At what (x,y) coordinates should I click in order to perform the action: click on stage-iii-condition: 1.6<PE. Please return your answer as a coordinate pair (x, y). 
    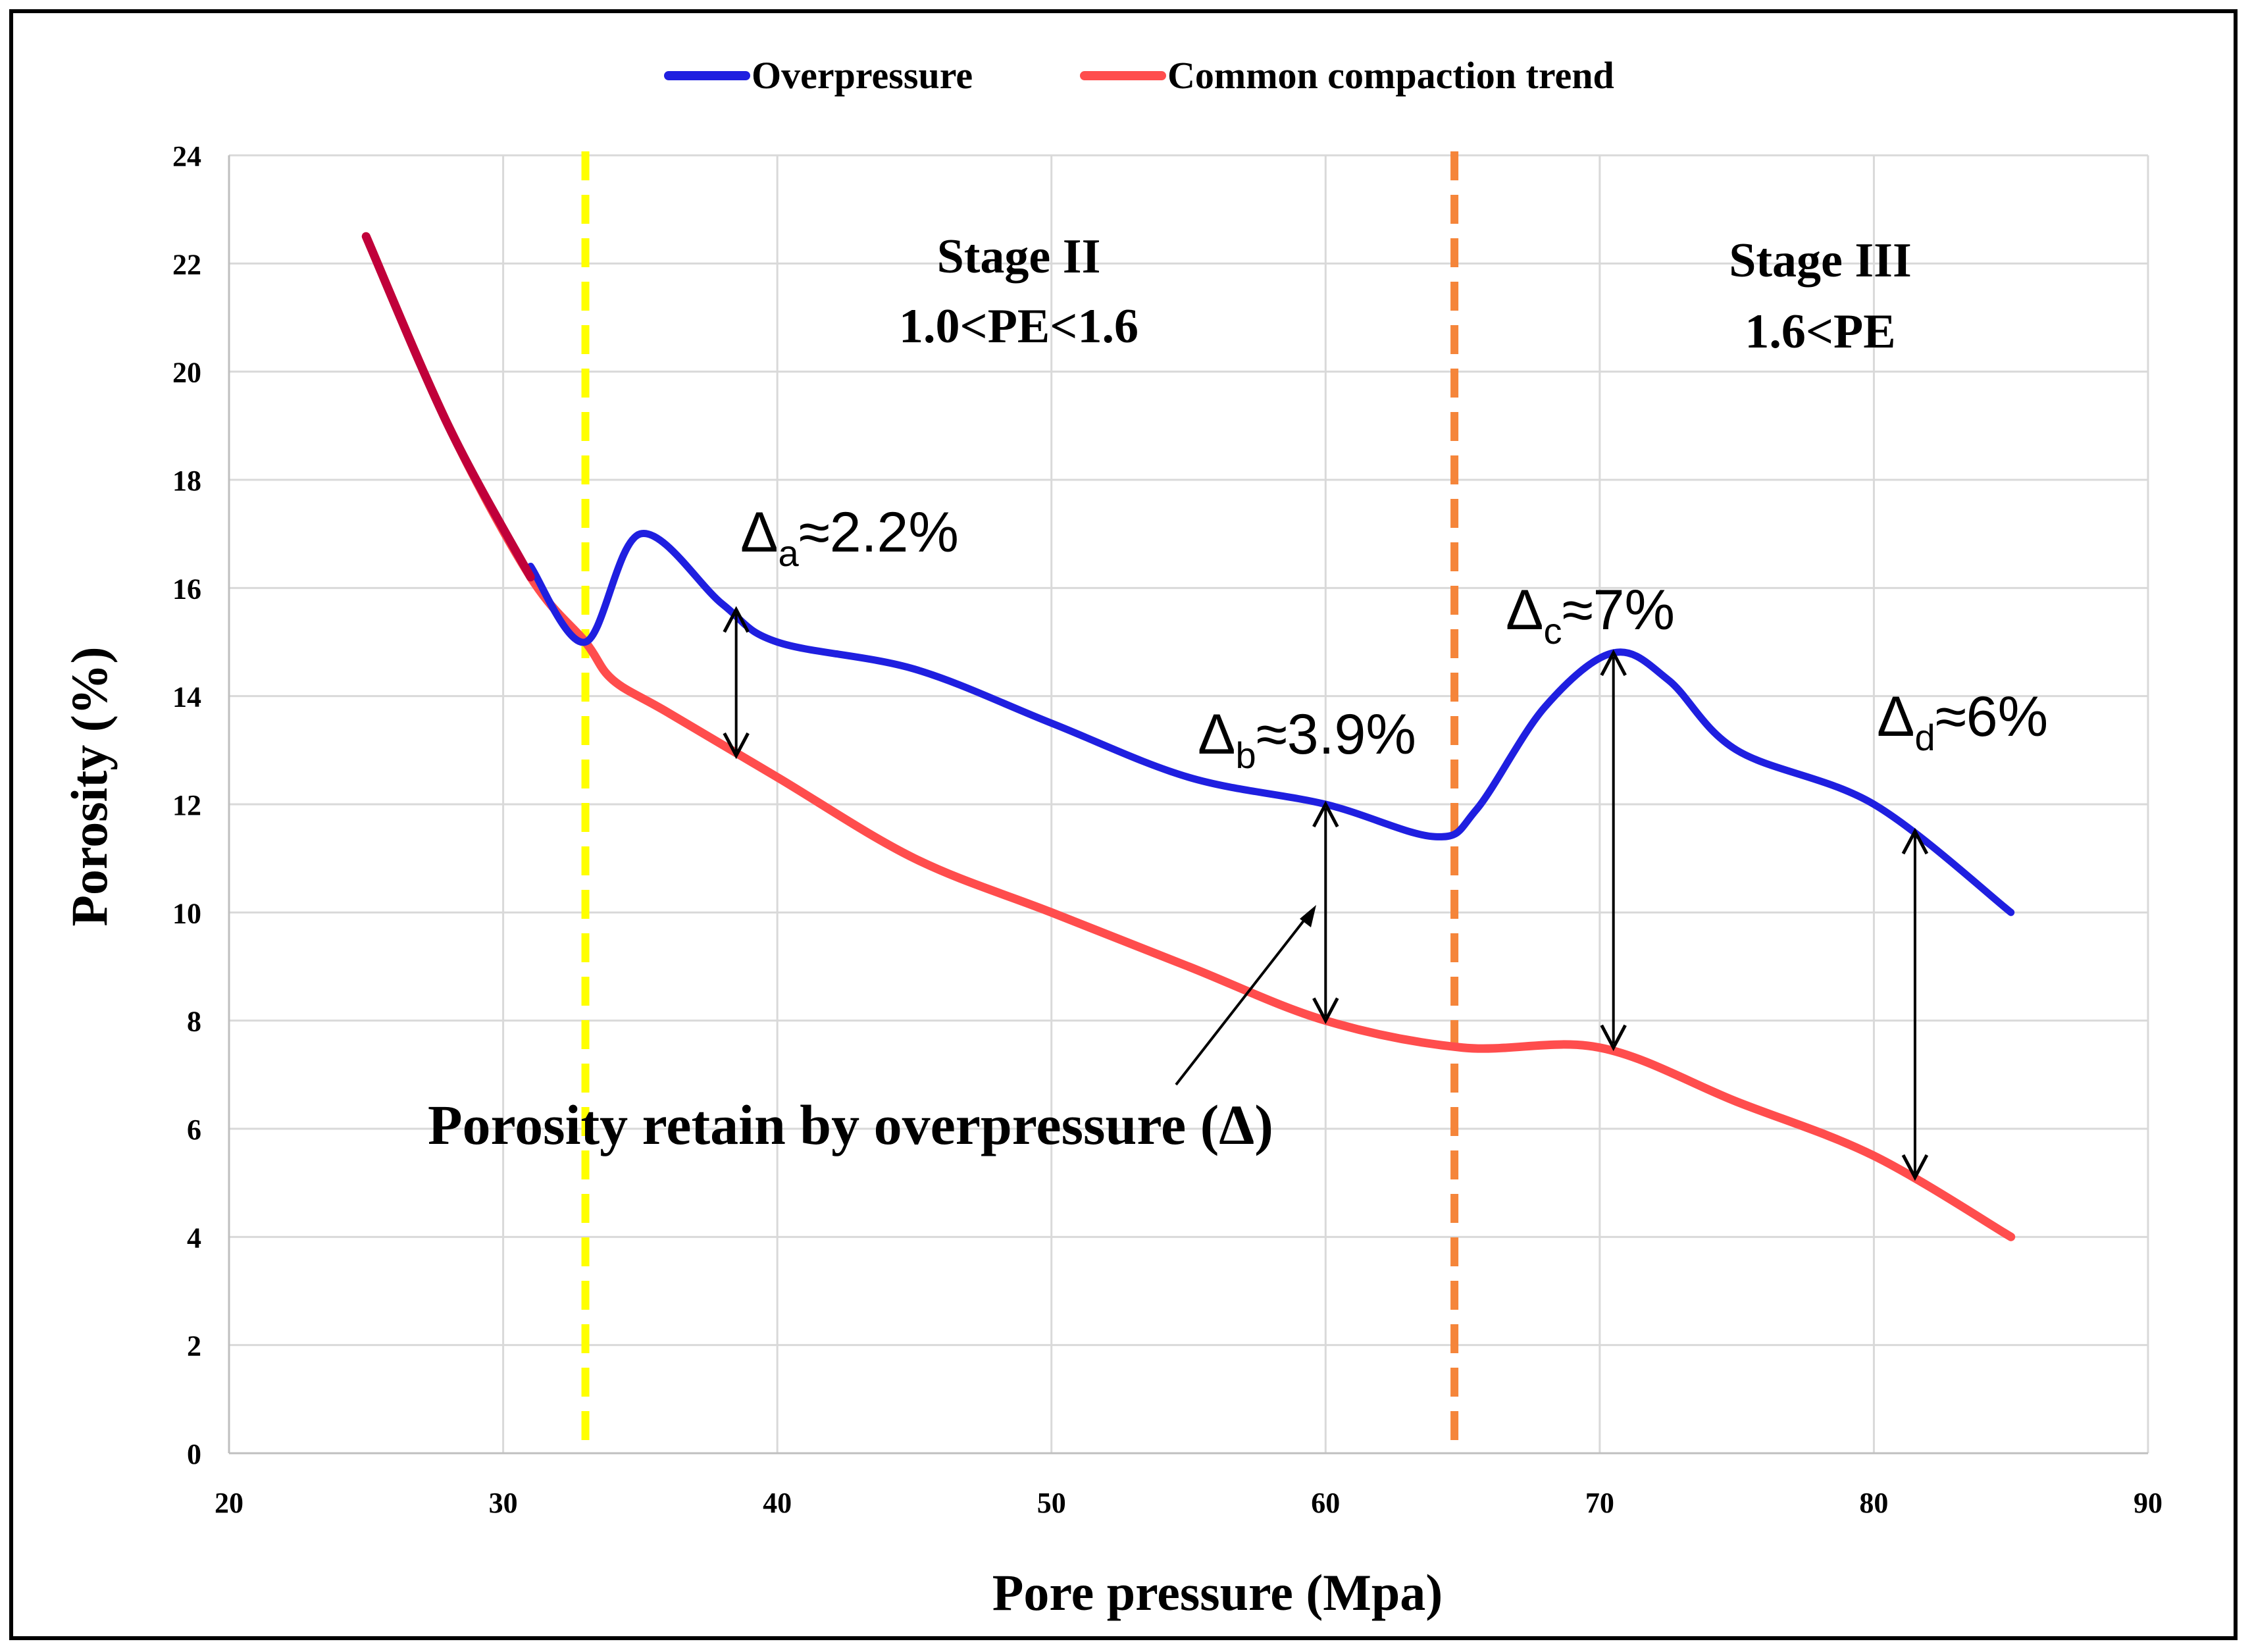
    Looking at the image, I should click on (1820, 332).